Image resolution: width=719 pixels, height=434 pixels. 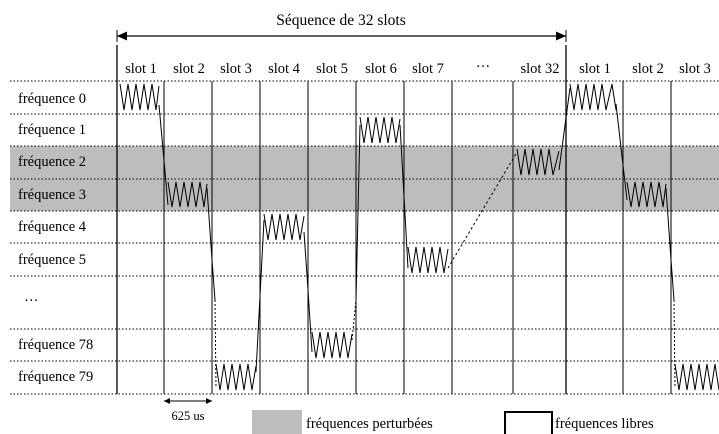 I want to click on frequency-label: fréquence 1, so click(x=52, y=130).